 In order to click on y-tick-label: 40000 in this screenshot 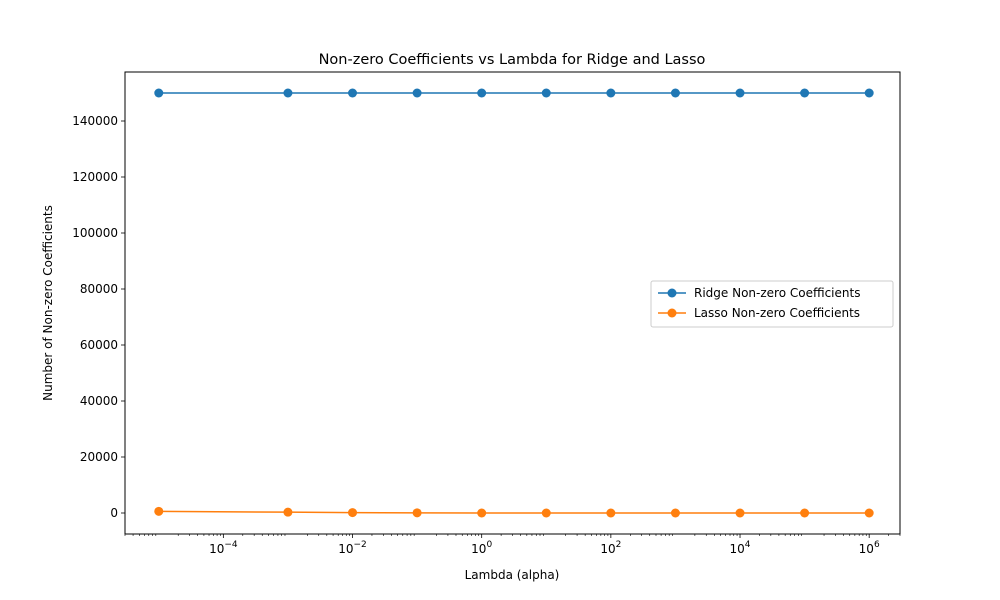, I will do `click(99, 401)`.